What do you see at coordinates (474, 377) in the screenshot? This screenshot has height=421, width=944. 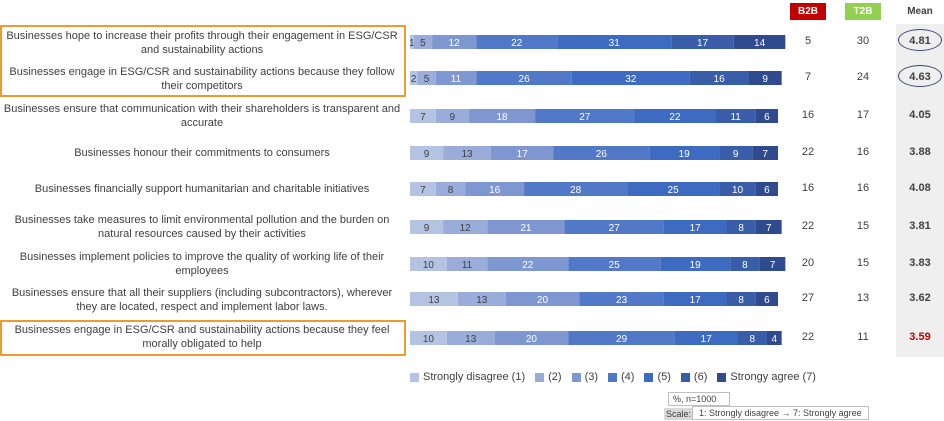 I see `legend-label: Strongly disagree (1)` at bounding box center [474, 377].